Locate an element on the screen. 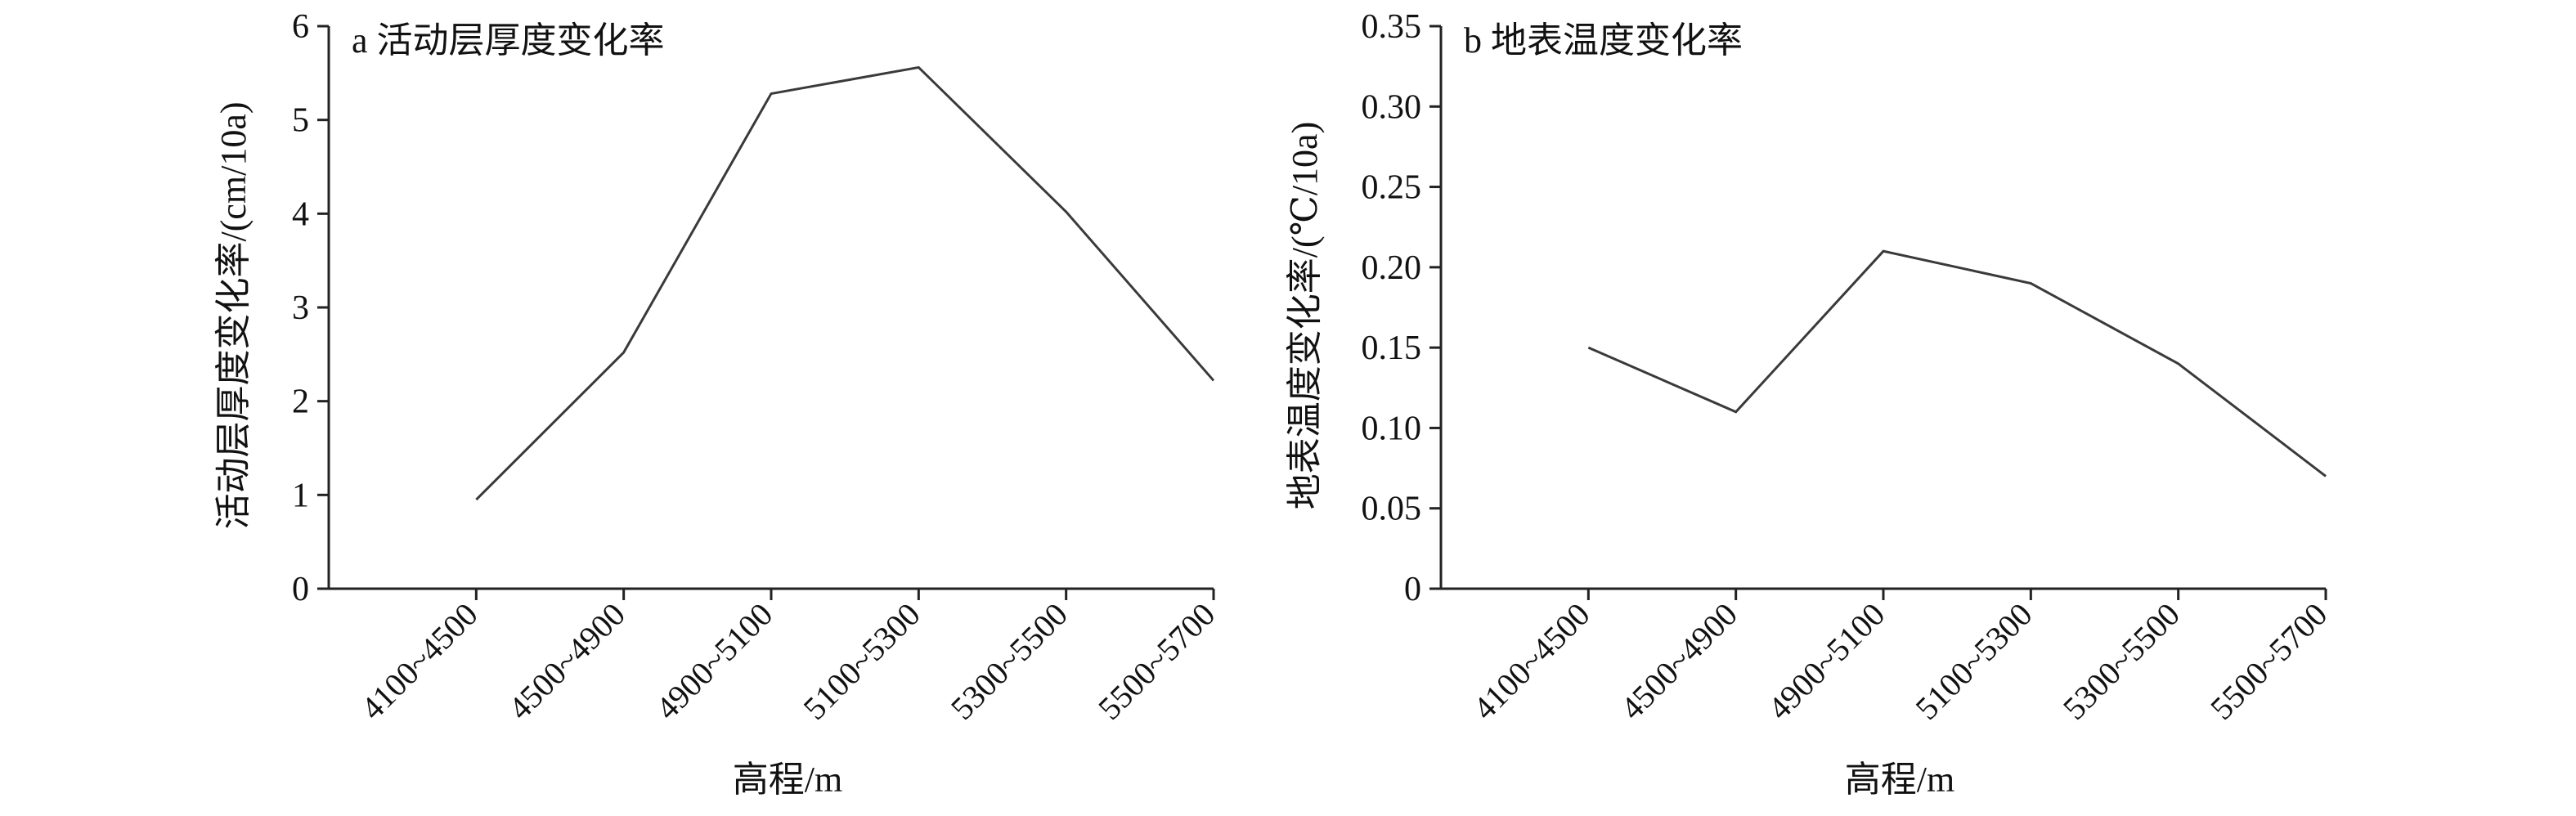  y-tick-label: 1 is located at coordinates (300, 496).